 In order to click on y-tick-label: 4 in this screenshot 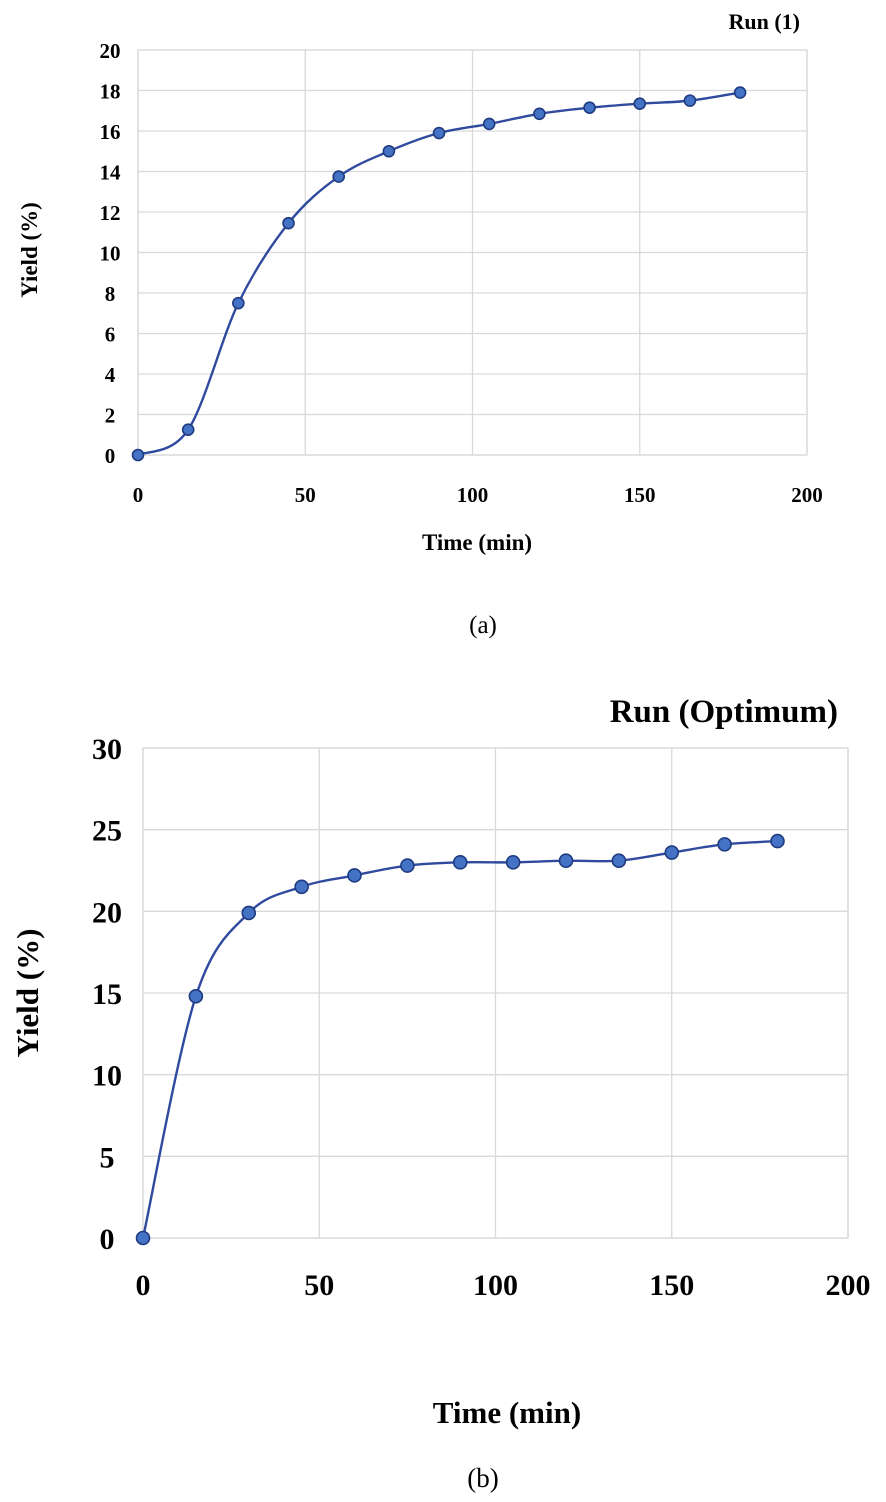, I will do `click(110, 375)`.